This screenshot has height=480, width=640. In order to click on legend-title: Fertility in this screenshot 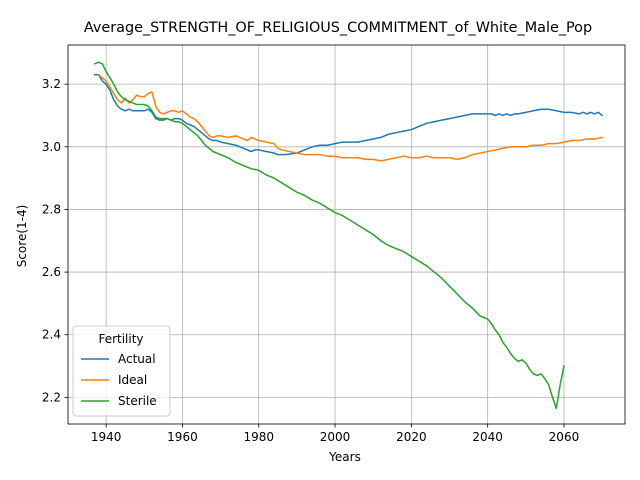, I will do `click(120, 339)`.